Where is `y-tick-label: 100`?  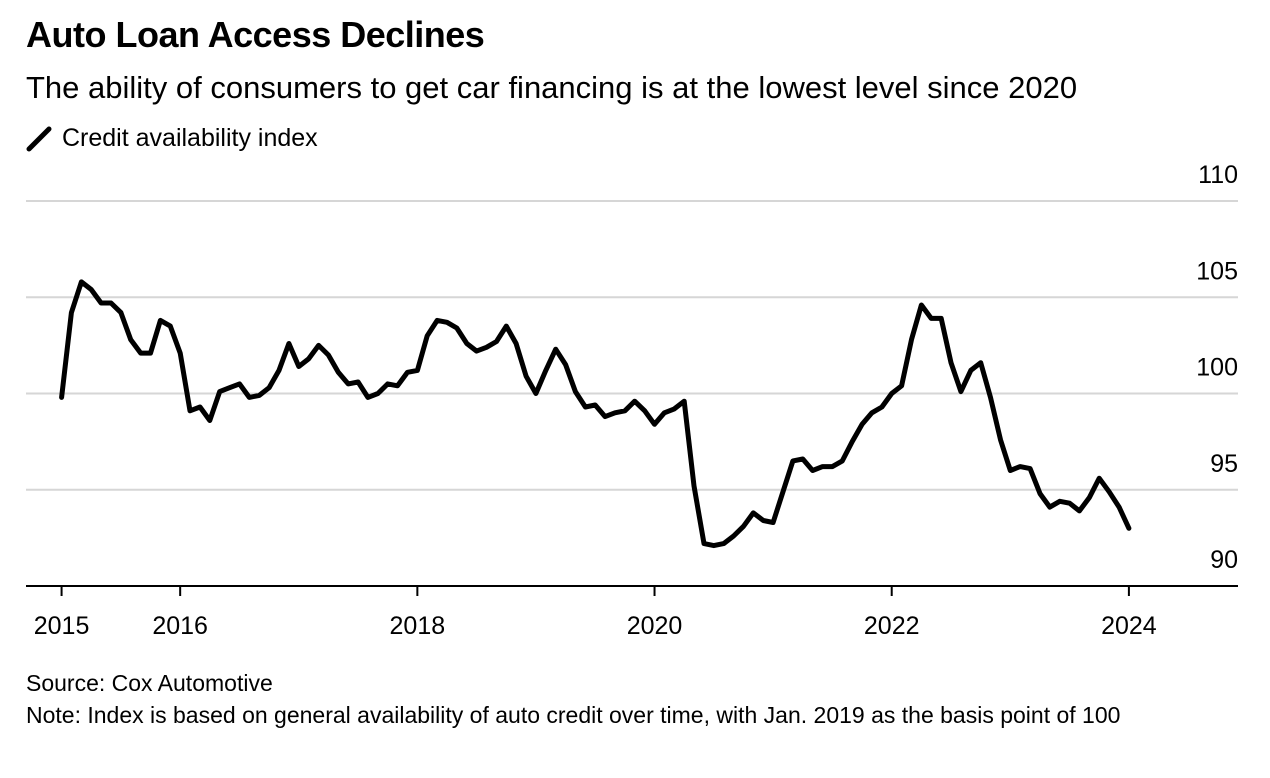
y-tick-label: 100 is located at coordinates (1217, 368).